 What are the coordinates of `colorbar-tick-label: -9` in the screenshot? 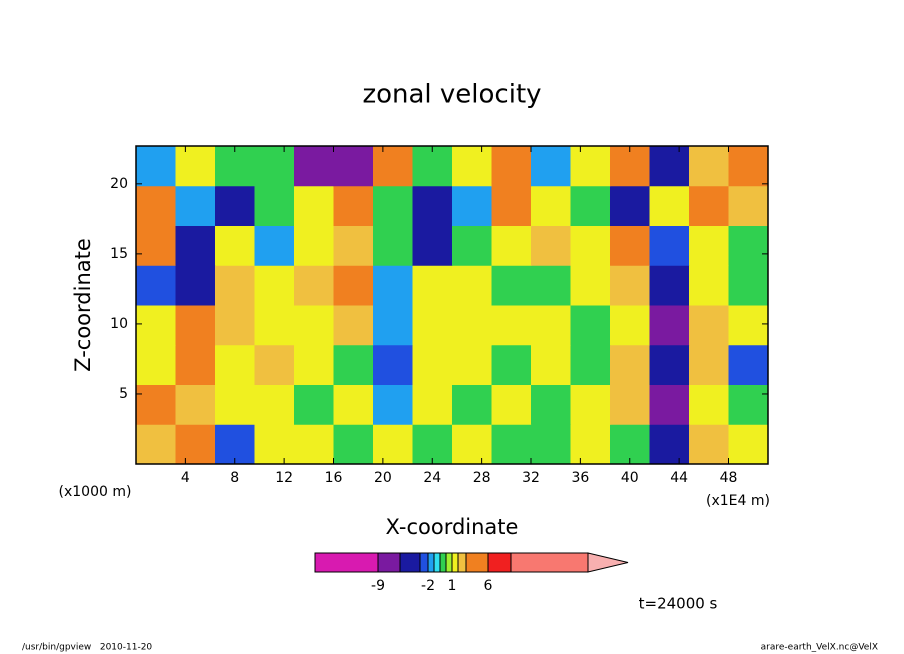 It's located at (378, 586).